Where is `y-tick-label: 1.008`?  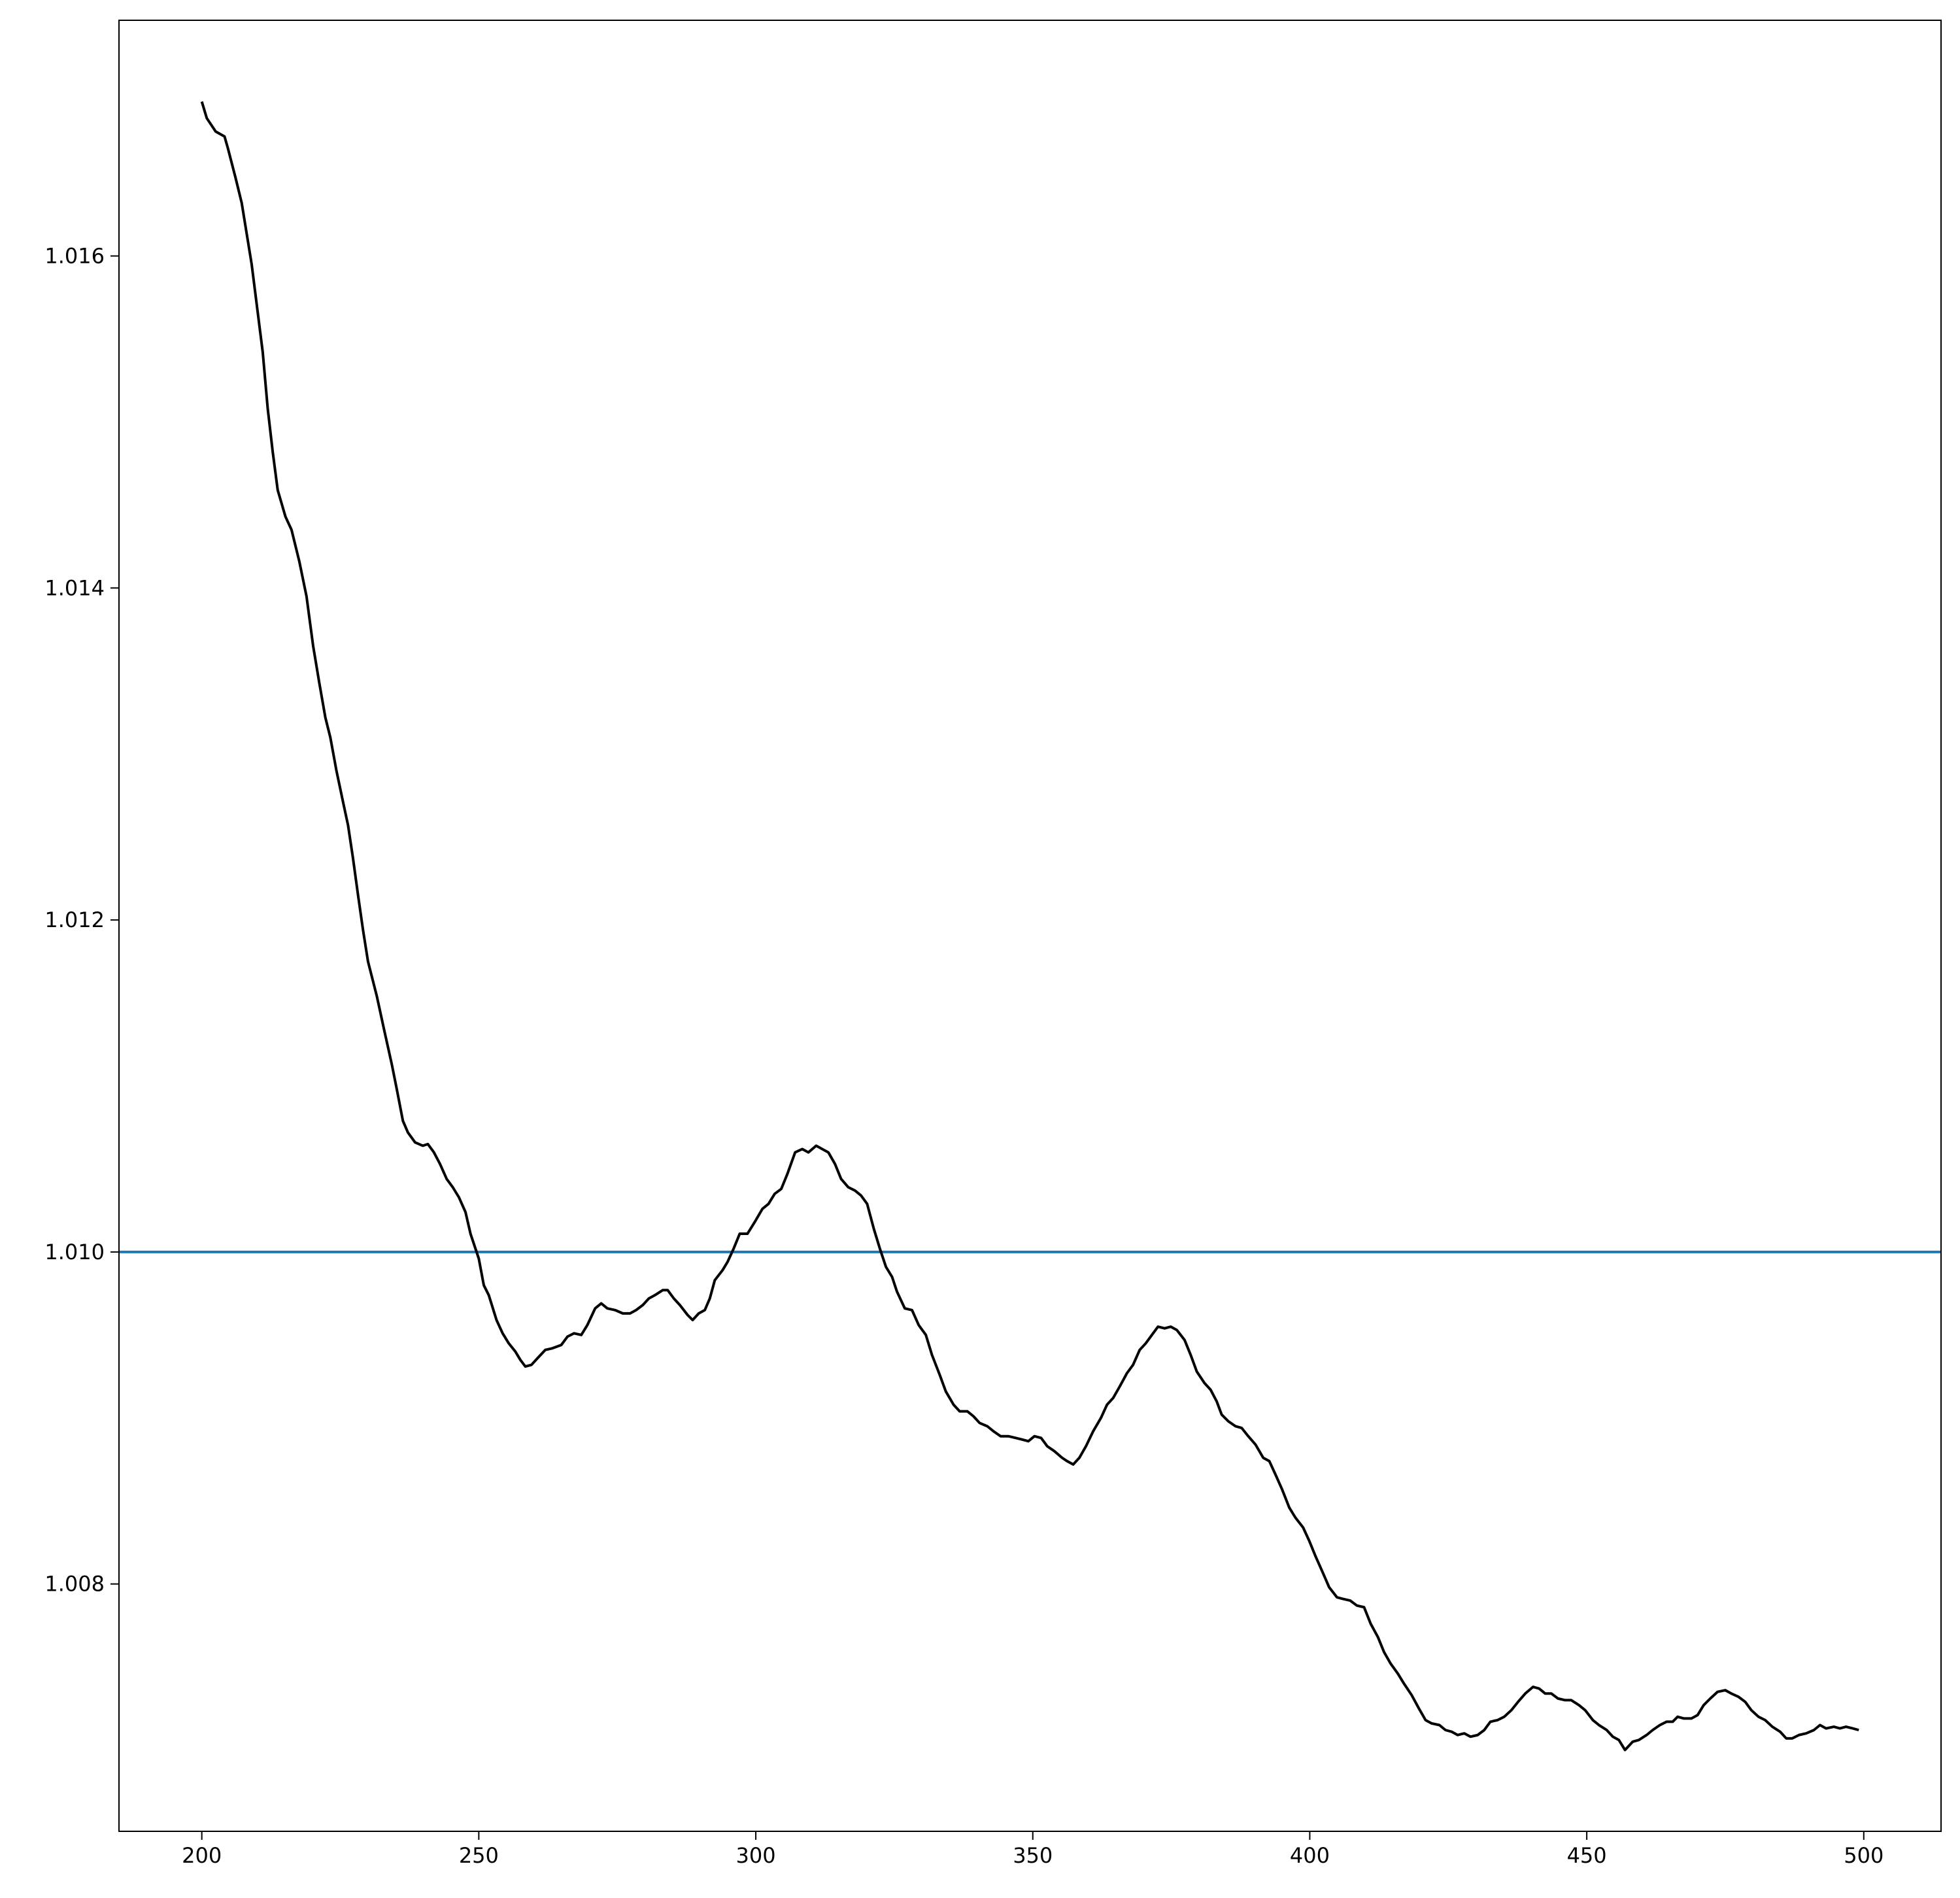
y-tick-label: 1.008 is located at coordinates (74, 1584).